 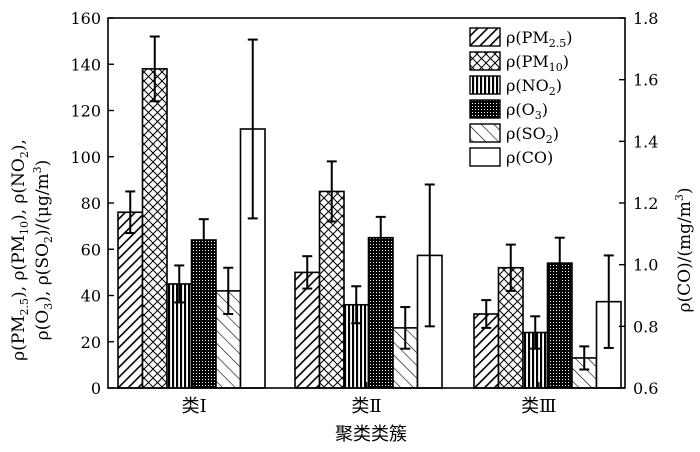 I want to click on legend-item: ρ(SO2), so click(x=514, y=134).